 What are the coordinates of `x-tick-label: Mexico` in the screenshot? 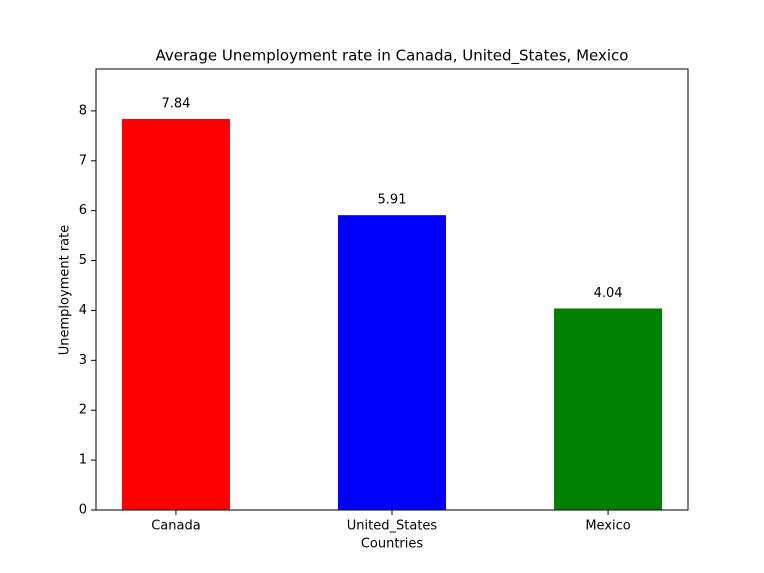 It's located at (607, 526).